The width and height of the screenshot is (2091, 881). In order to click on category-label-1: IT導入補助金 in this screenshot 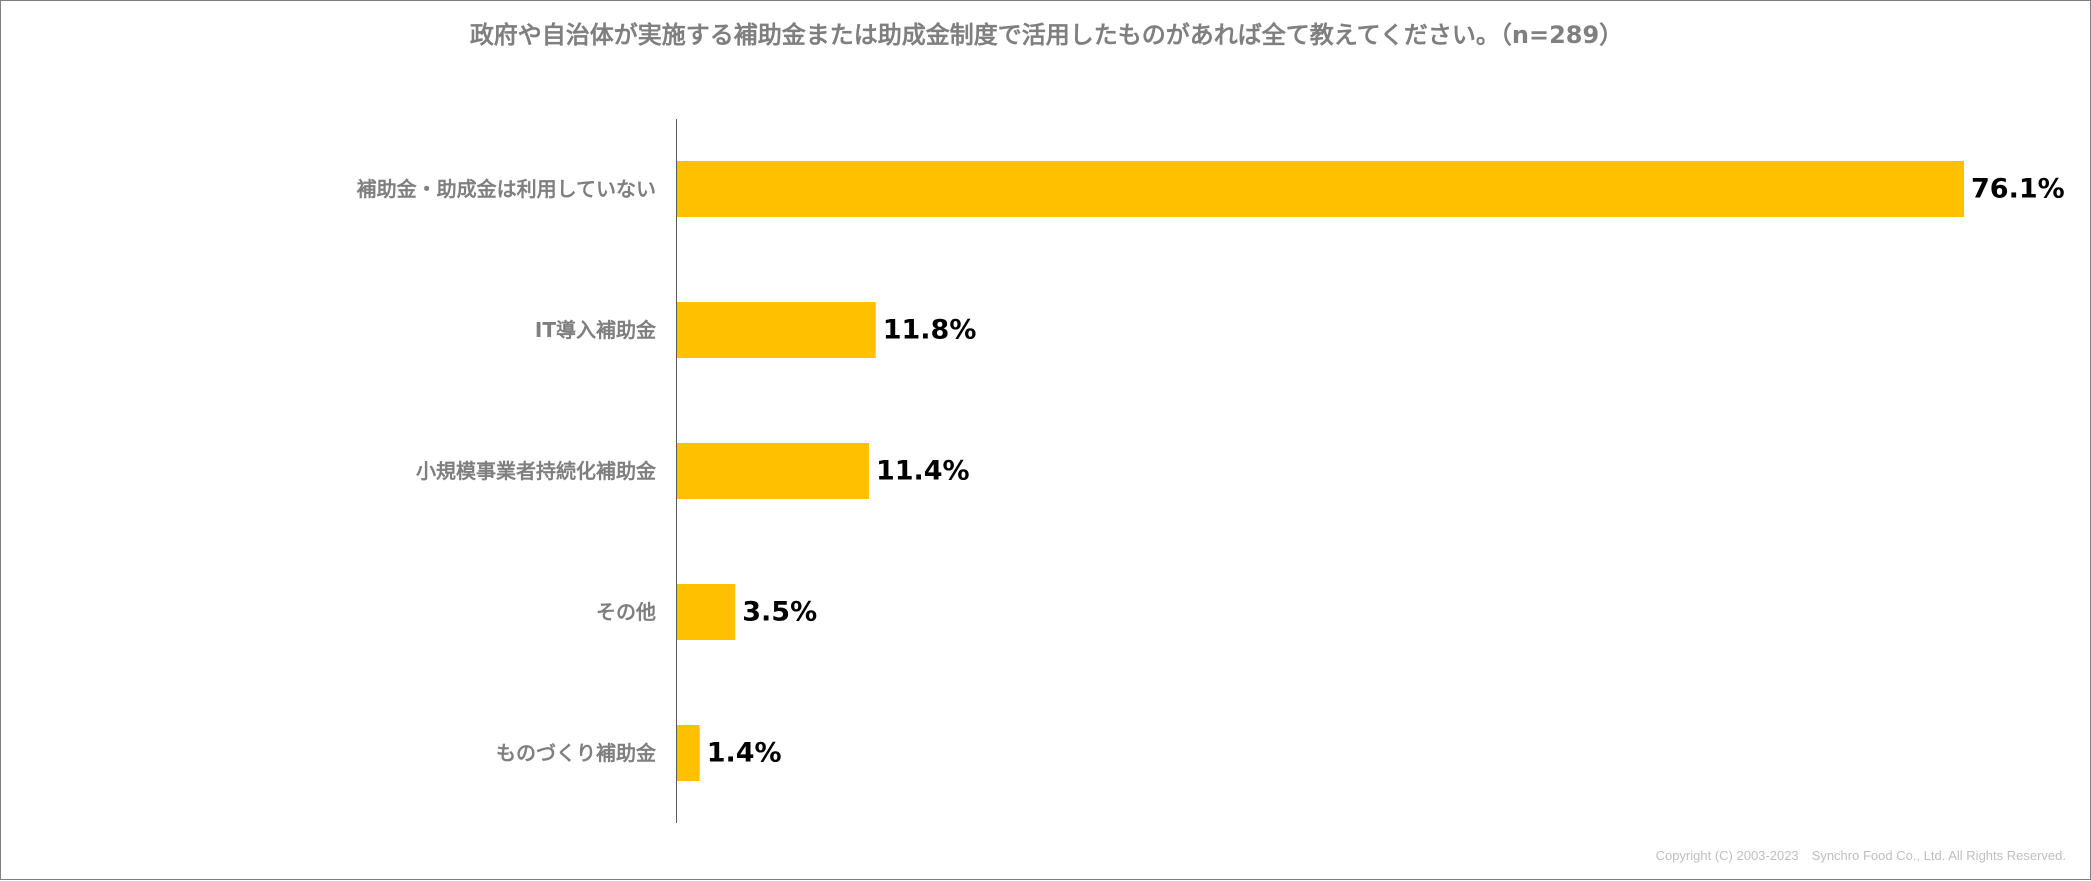, I will do `click(596, 330)`.